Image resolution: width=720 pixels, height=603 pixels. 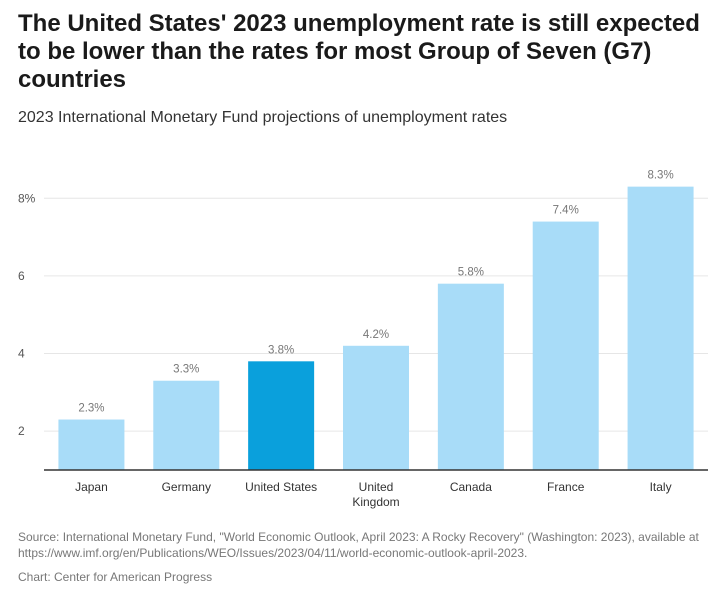 I want to click on y-tick-label: 4, so click(x=21, y=354).